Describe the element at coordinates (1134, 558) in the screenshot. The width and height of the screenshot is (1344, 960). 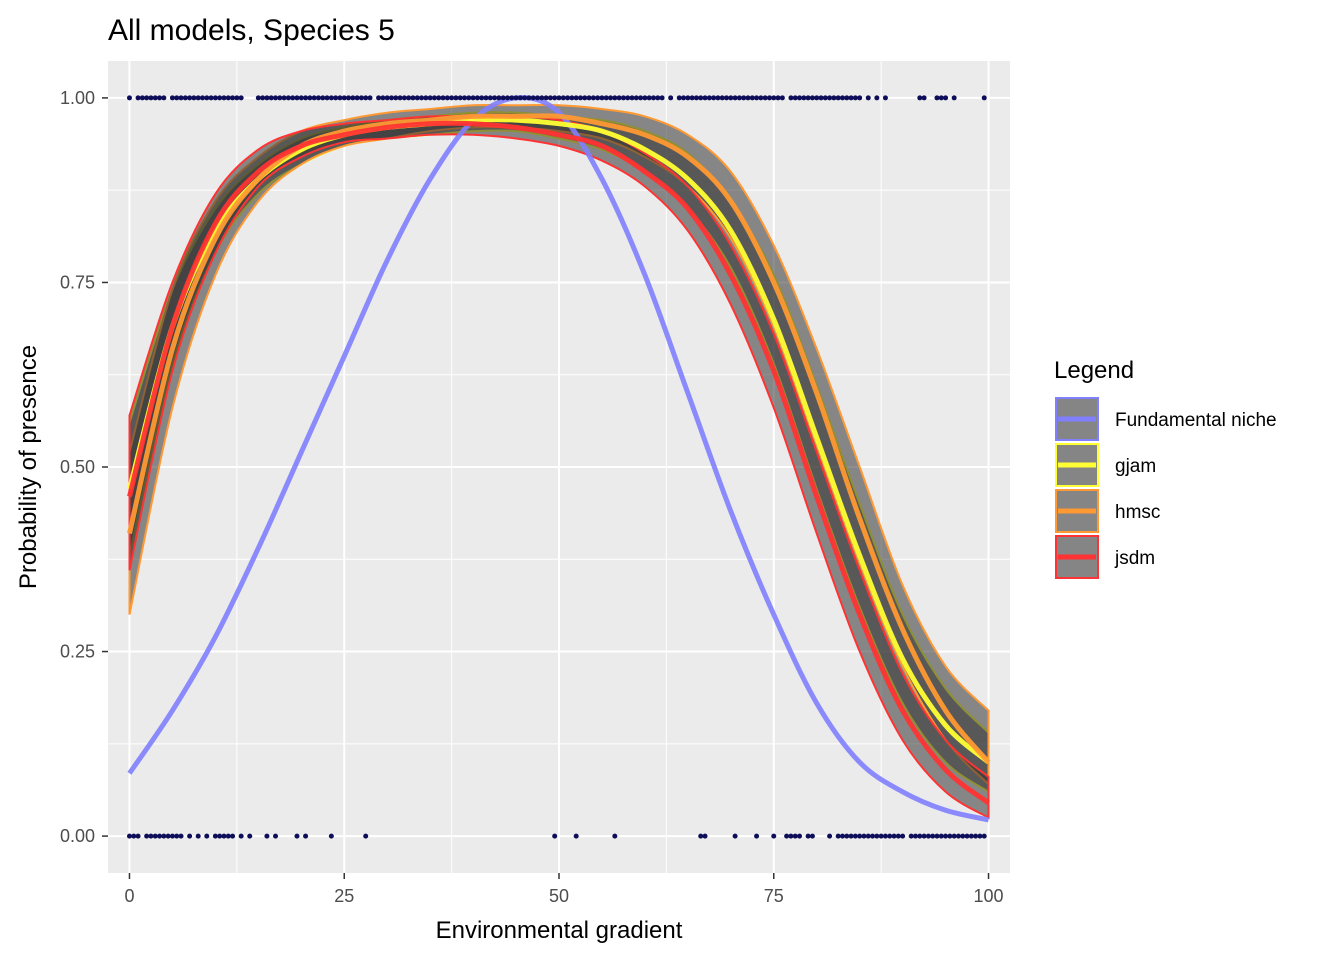
I see `legend-label: jsdm` at that location.